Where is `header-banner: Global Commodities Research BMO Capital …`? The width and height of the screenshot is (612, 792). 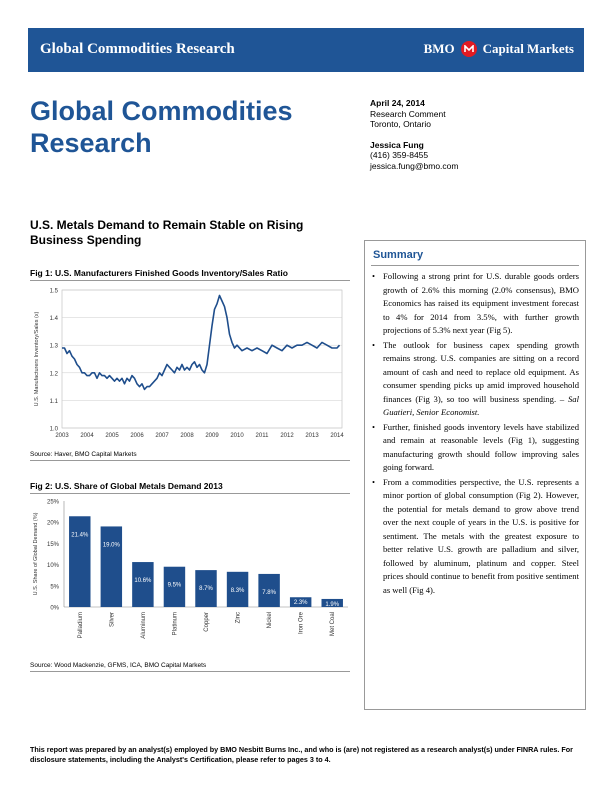
header-banner: Global Commodities Research BMO Capital … is located at coordinates (306, 50).